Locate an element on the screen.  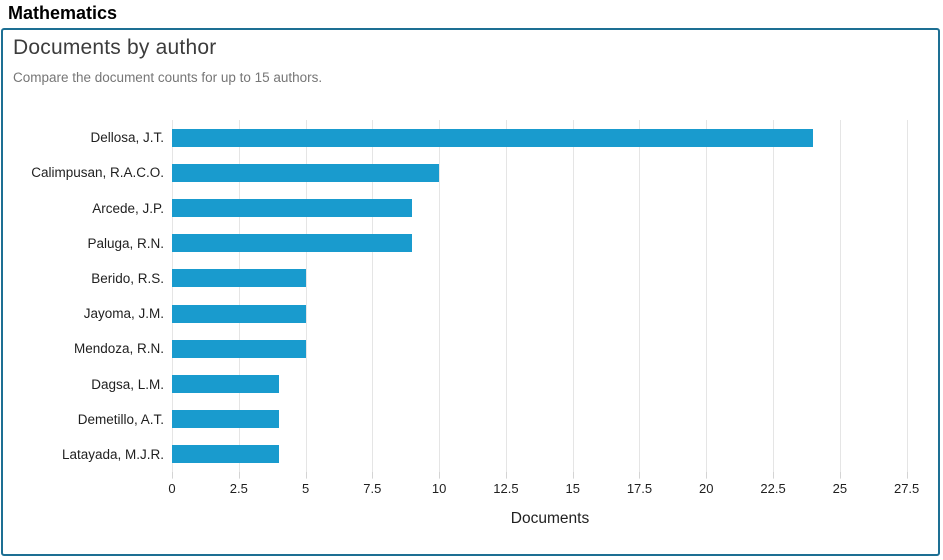
bar-row: Dagsa, L.M. is located at coordinates (470, 383).